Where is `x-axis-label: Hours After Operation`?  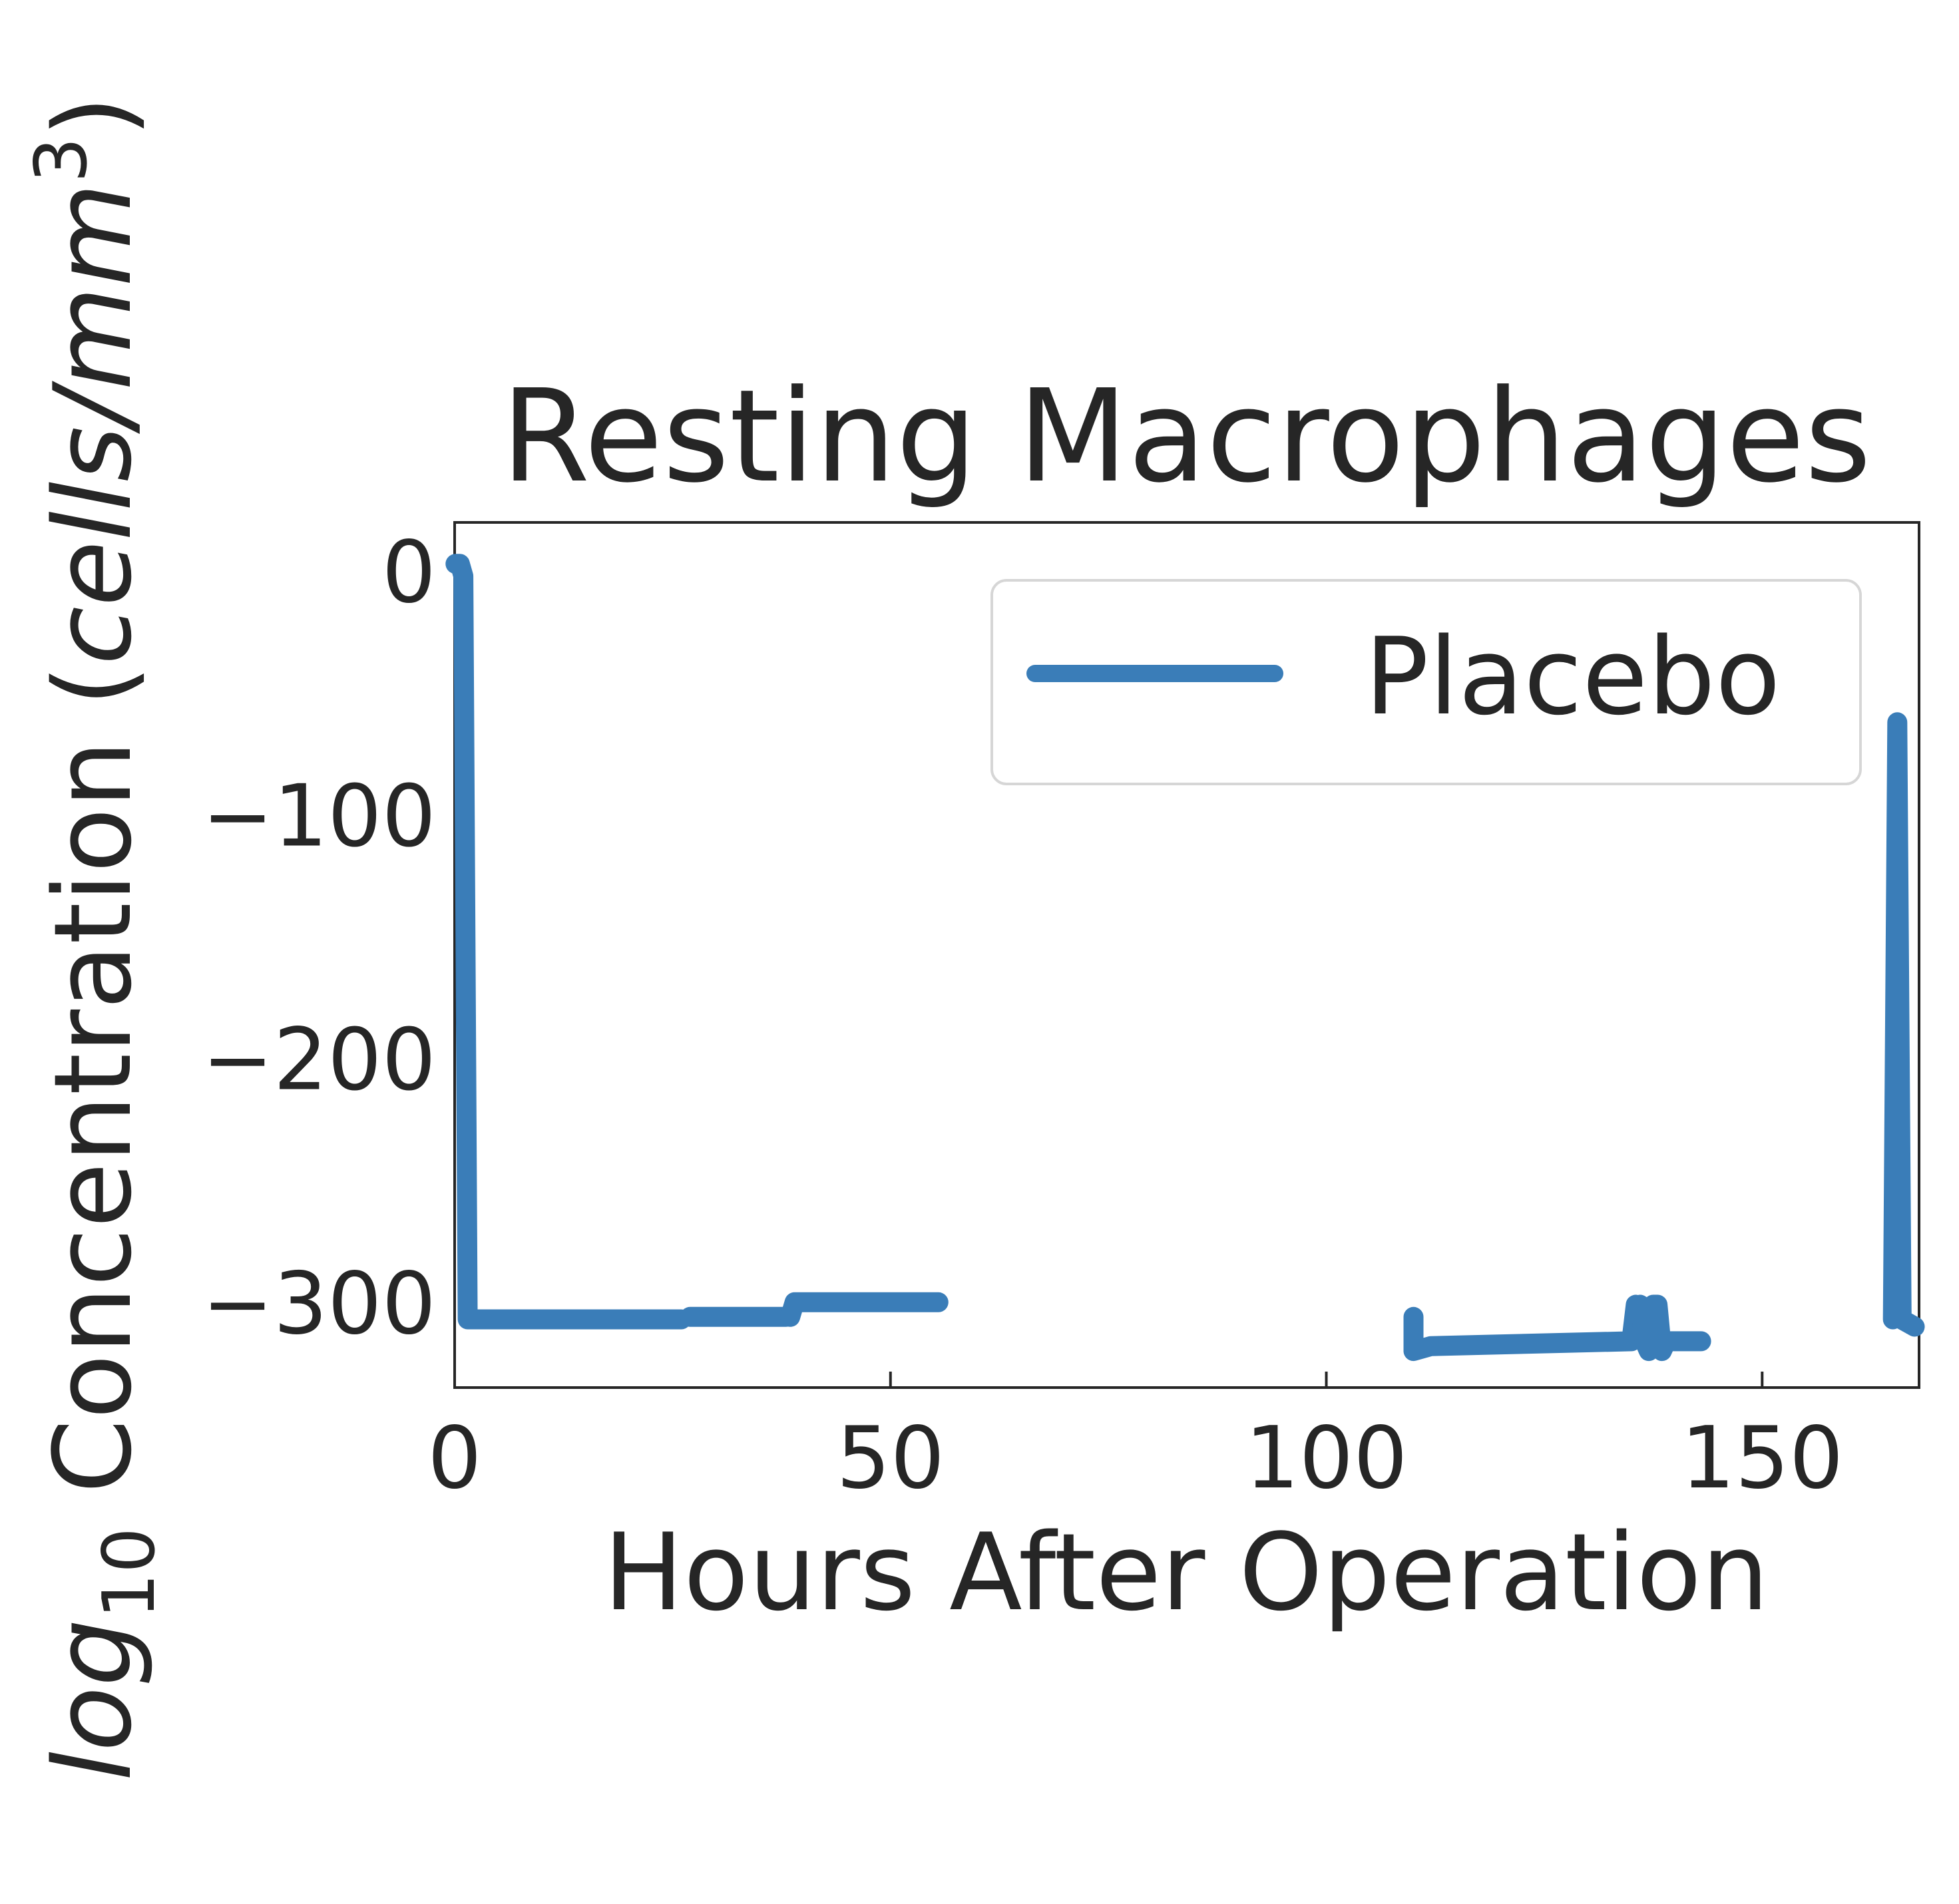 x-axis-label: Hours After Operation is located at coordinates (1186, 1572).